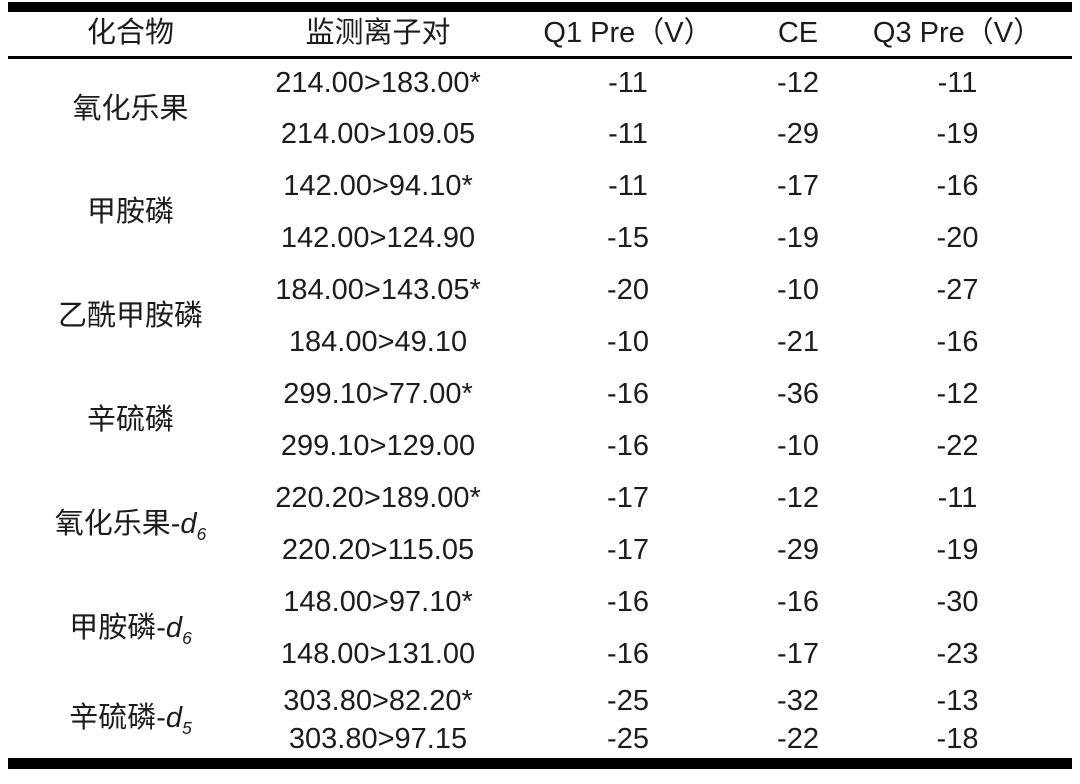 Image resolution: width=1080 pixels, height=784 pixels. Describe the element at coordinates (378, 394) in the screenshot. I see `ion-pair-cell: 299.10>77.00*` at that location.